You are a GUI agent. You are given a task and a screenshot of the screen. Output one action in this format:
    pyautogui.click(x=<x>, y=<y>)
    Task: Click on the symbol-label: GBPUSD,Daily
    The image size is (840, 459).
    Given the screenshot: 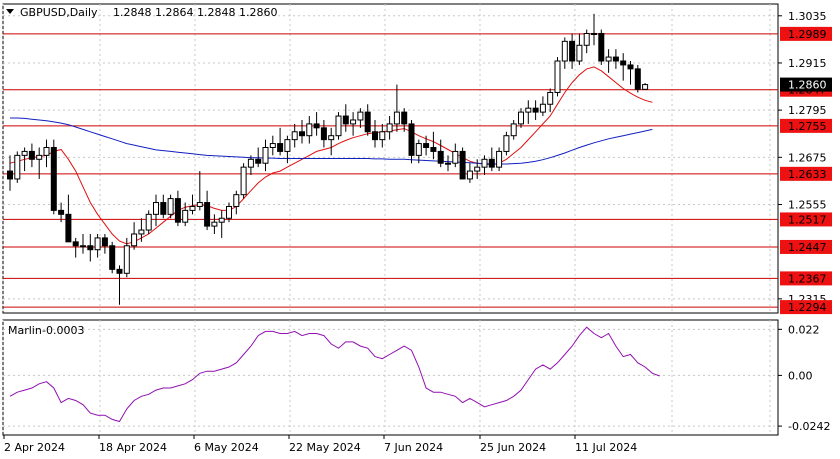 What is the action you would take?
    pyautogui.click(x=59, y=12)
    